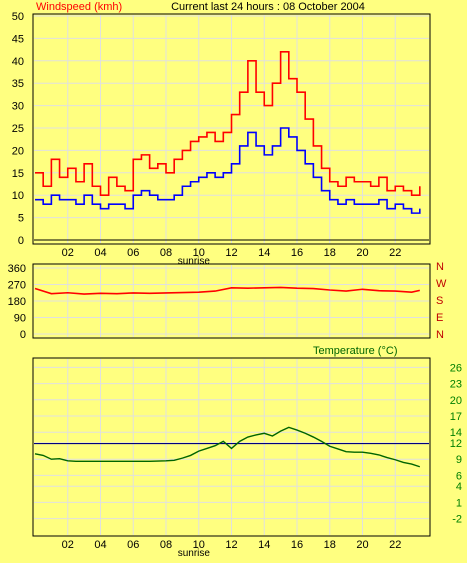 Image resolution: width=467 pixels, height=563 pixels. I want to click on temp-x-tick-label: 18, so click(330, 545).